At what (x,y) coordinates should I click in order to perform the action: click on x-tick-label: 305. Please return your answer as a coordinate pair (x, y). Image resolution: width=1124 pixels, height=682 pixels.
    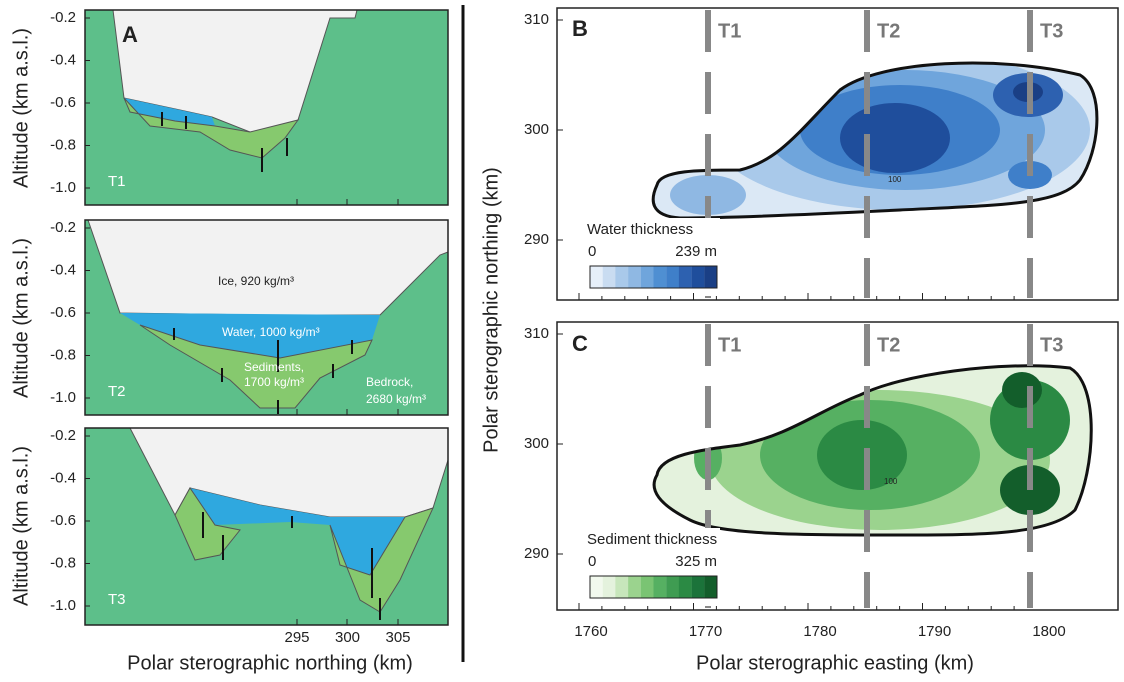
    Looking at the image, I should click on (397, 637).